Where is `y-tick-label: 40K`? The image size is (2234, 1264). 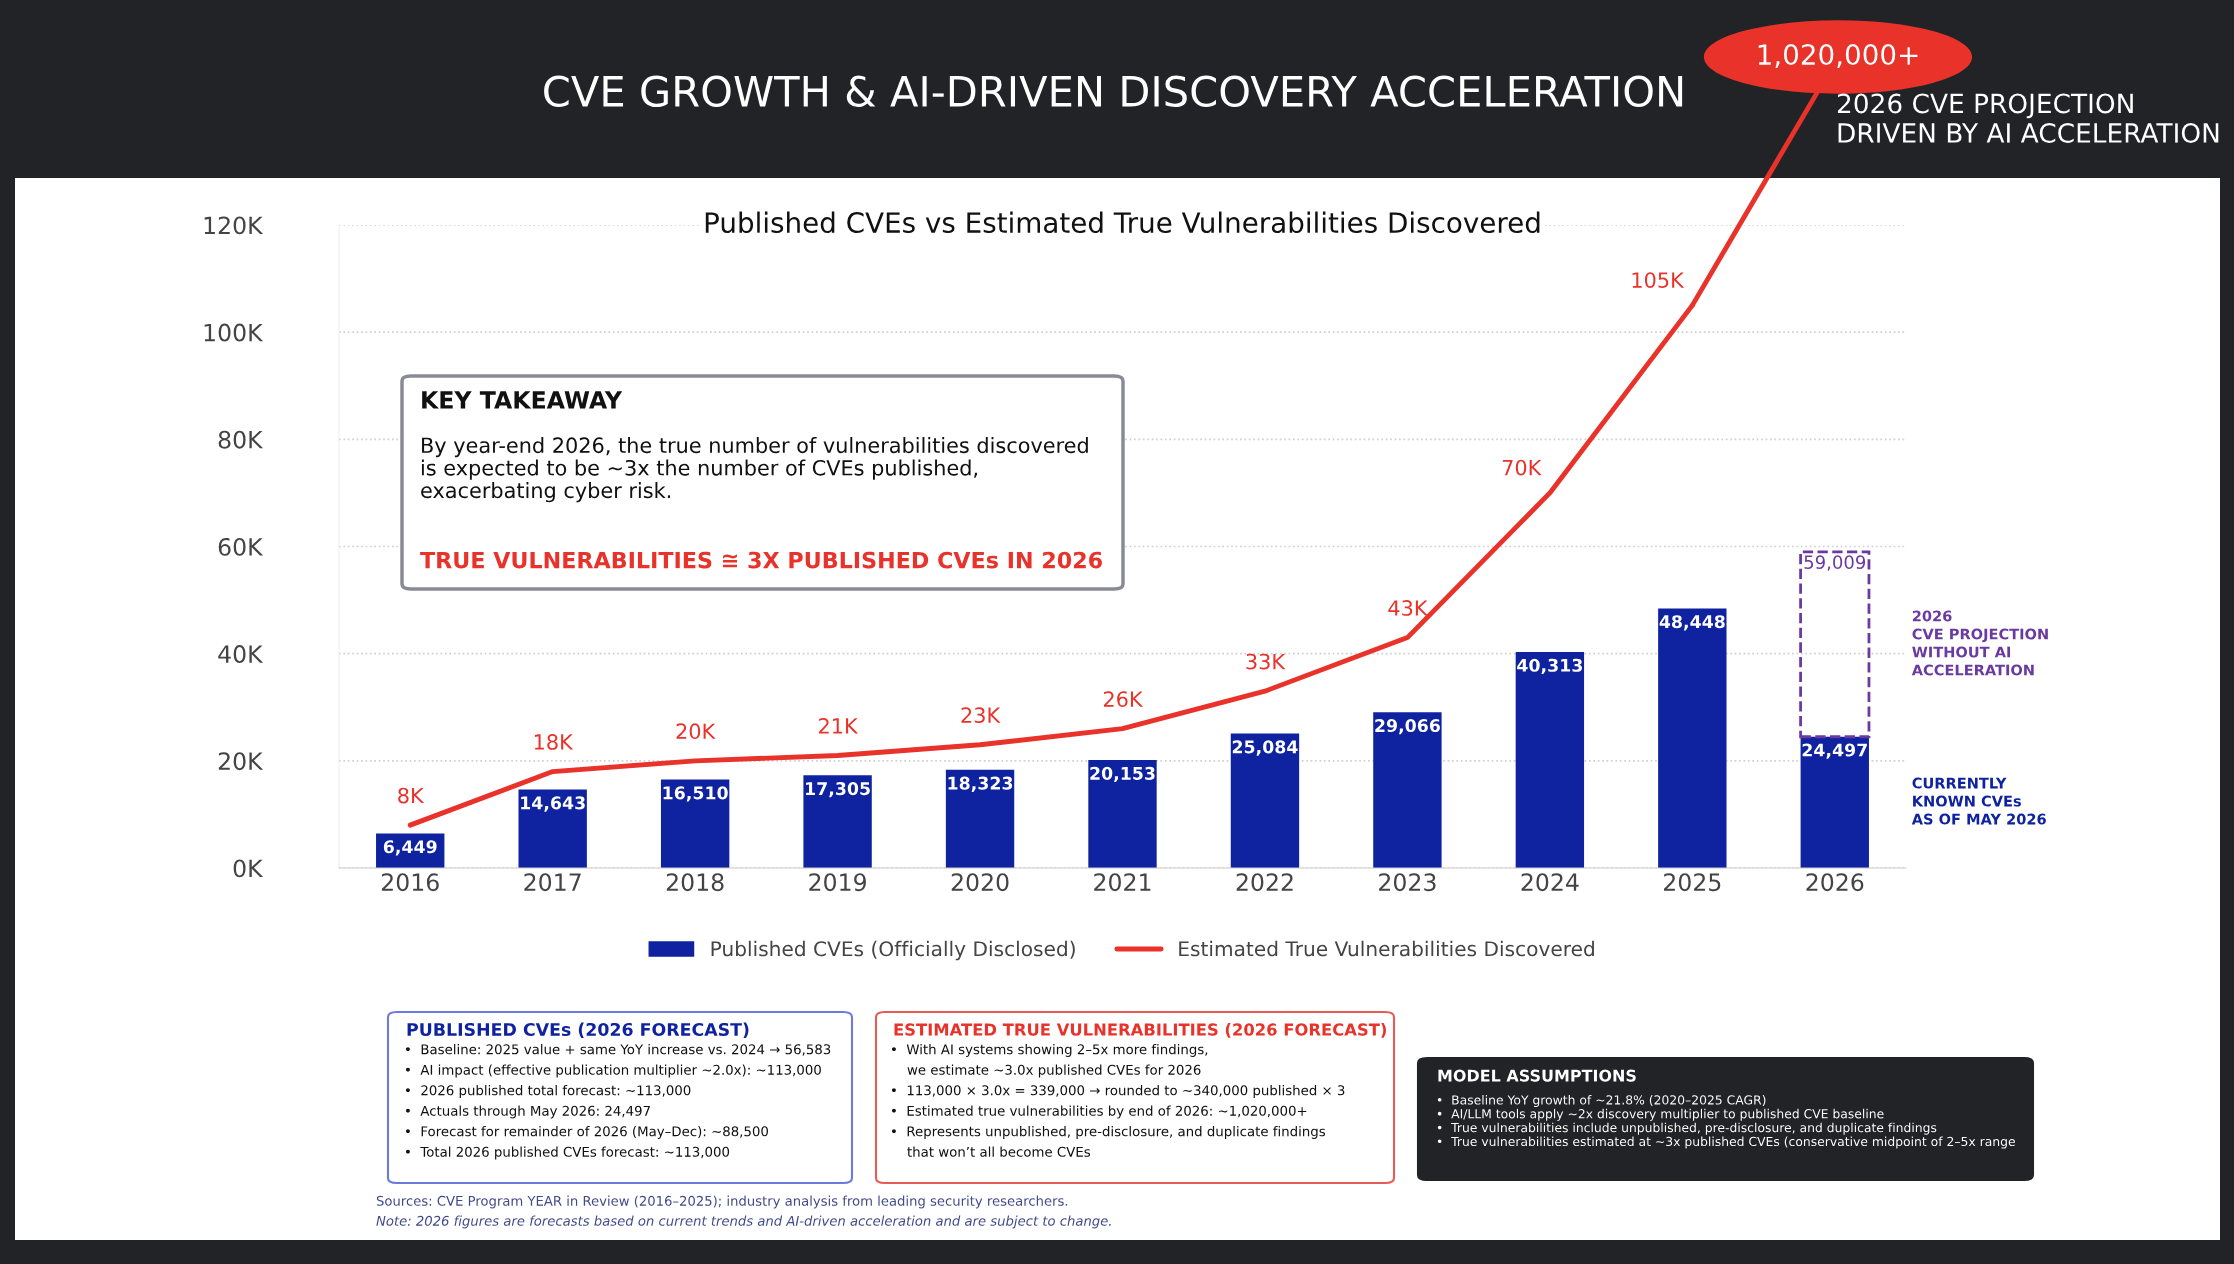 y-tick-label: 40K is located at coordinates (241, 654).